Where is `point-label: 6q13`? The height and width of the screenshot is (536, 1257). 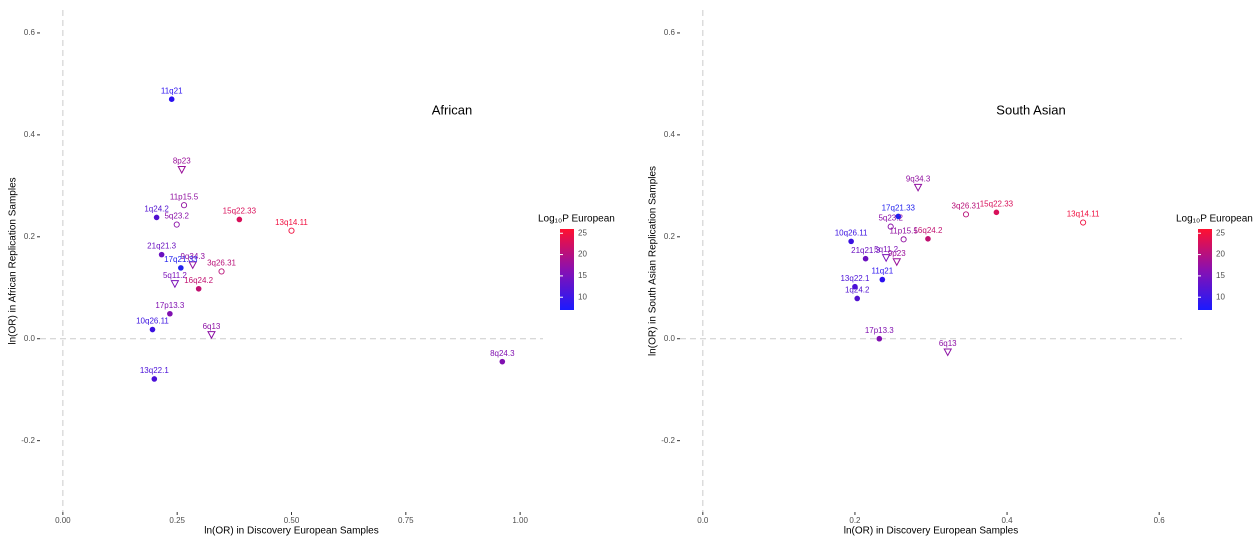 point-label: 6q13 is located at coordinates (212, 326).